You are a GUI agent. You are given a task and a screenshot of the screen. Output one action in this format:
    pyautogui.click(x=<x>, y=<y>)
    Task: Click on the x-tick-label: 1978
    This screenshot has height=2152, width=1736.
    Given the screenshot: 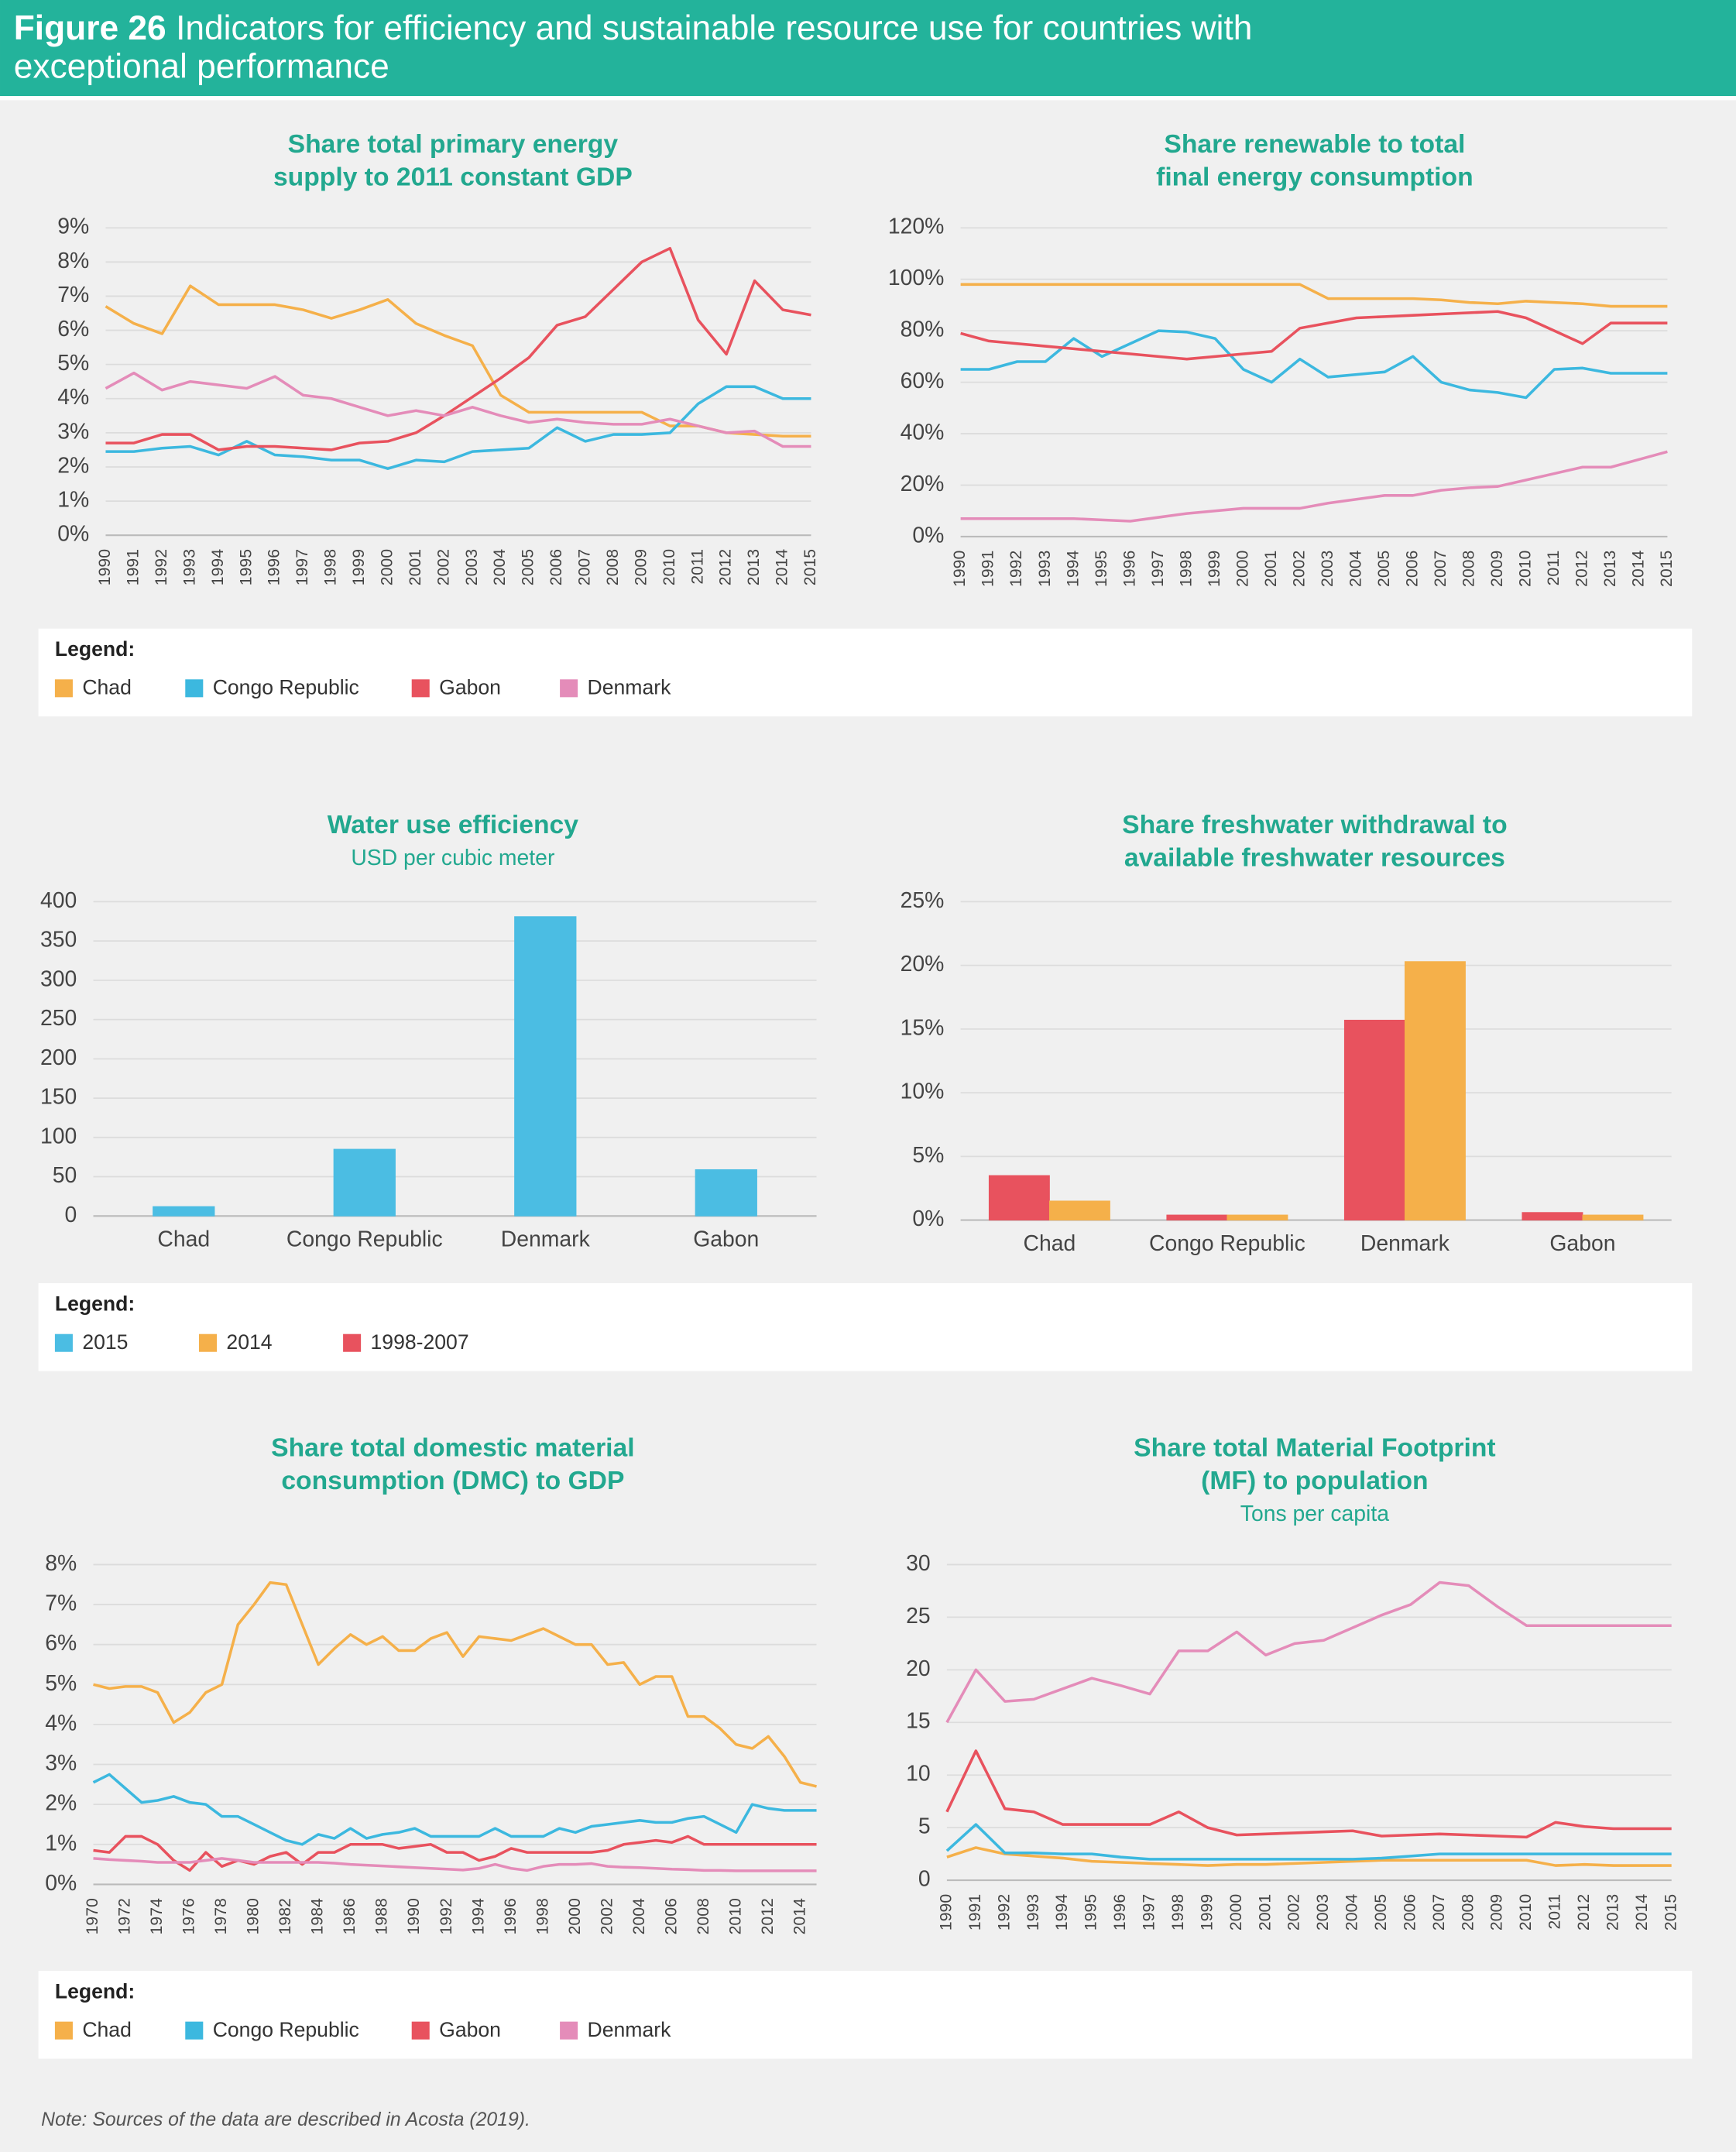 What is the action you would take?
    pyautogui.click(x=220, y=1916)
    